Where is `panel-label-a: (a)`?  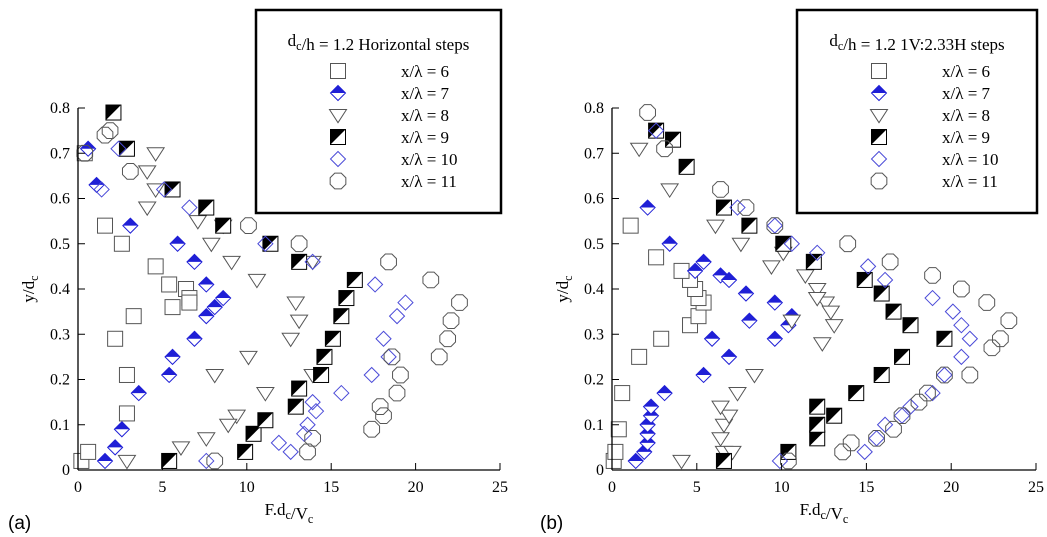
panel-label-a: (a) is located at coordinates (19, 523).